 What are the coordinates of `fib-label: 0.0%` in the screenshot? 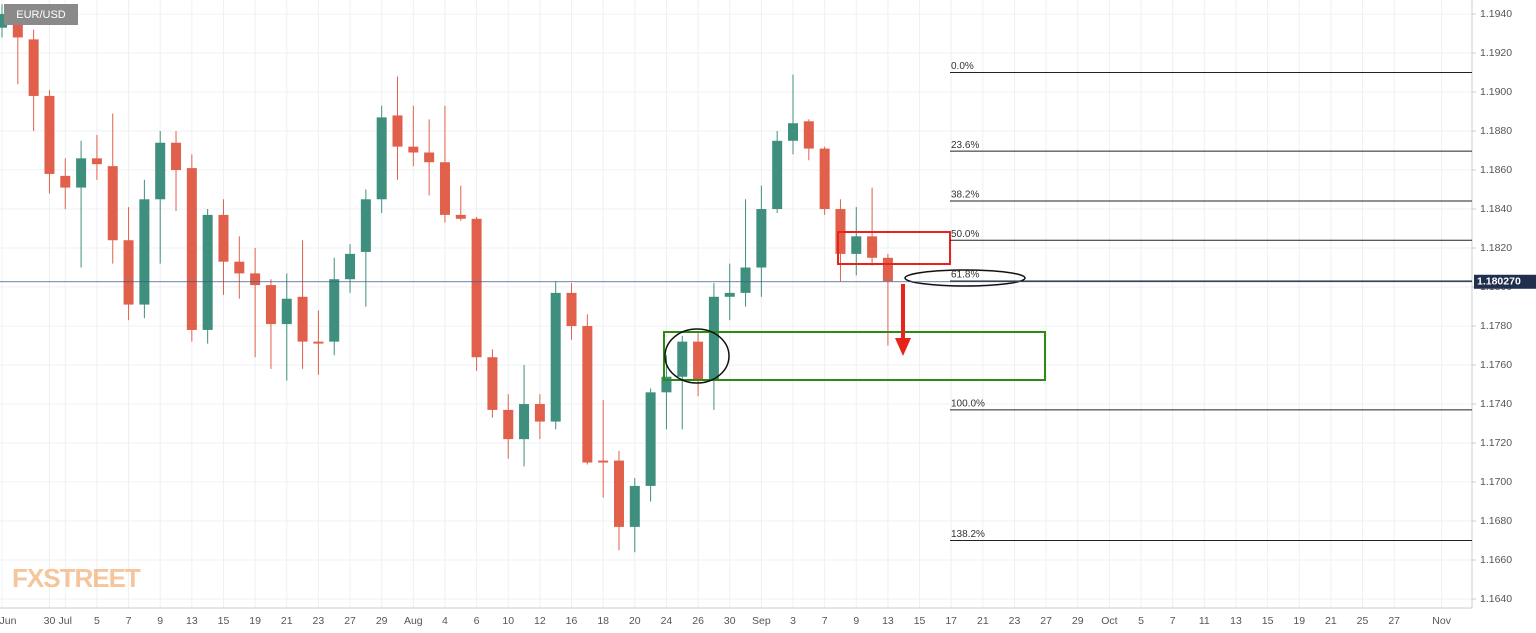 It's located at (962, 66).